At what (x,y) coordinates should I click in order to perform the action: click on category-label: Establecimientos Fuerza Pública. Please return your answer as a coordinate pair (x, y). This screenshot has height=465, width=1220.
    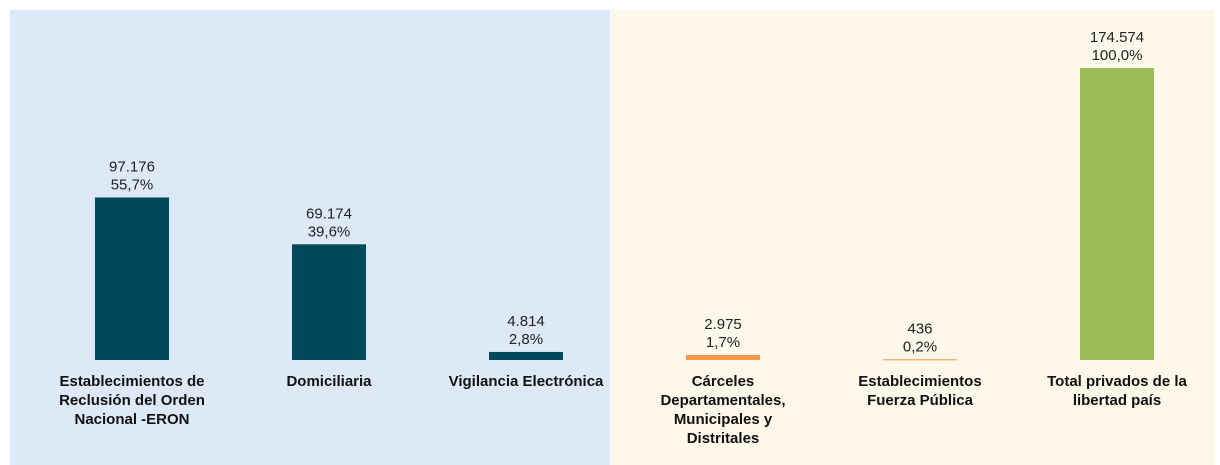
    Looking at the image, I should click on (920, 391).